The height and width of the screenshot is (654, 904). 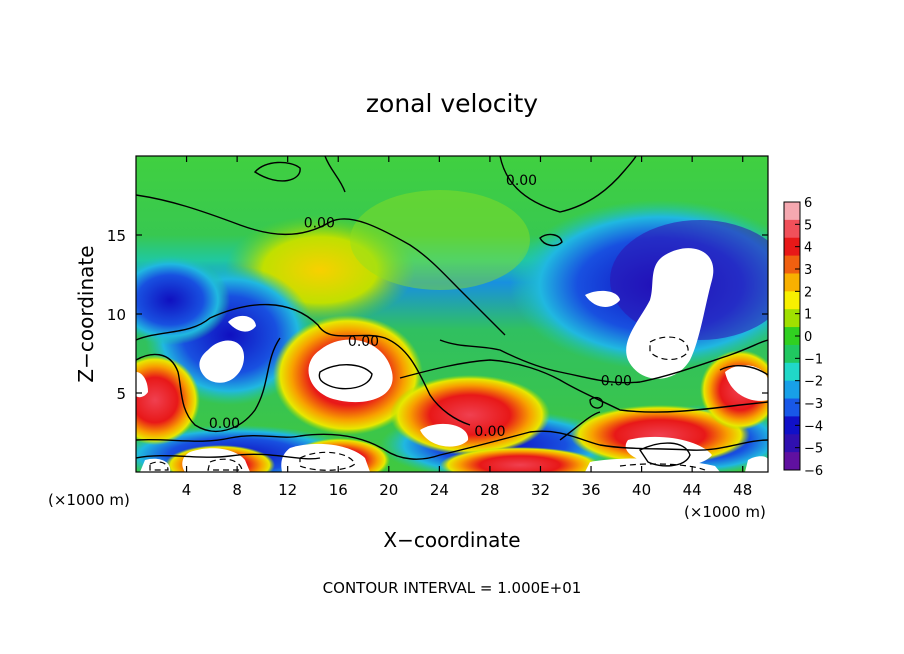 What do you see at coordinates (452, 588) in the screenshot?
I see `contour-interval-note: CONTOUR INTERVAL = 1.000E+01` at bounding box center [452, 588].